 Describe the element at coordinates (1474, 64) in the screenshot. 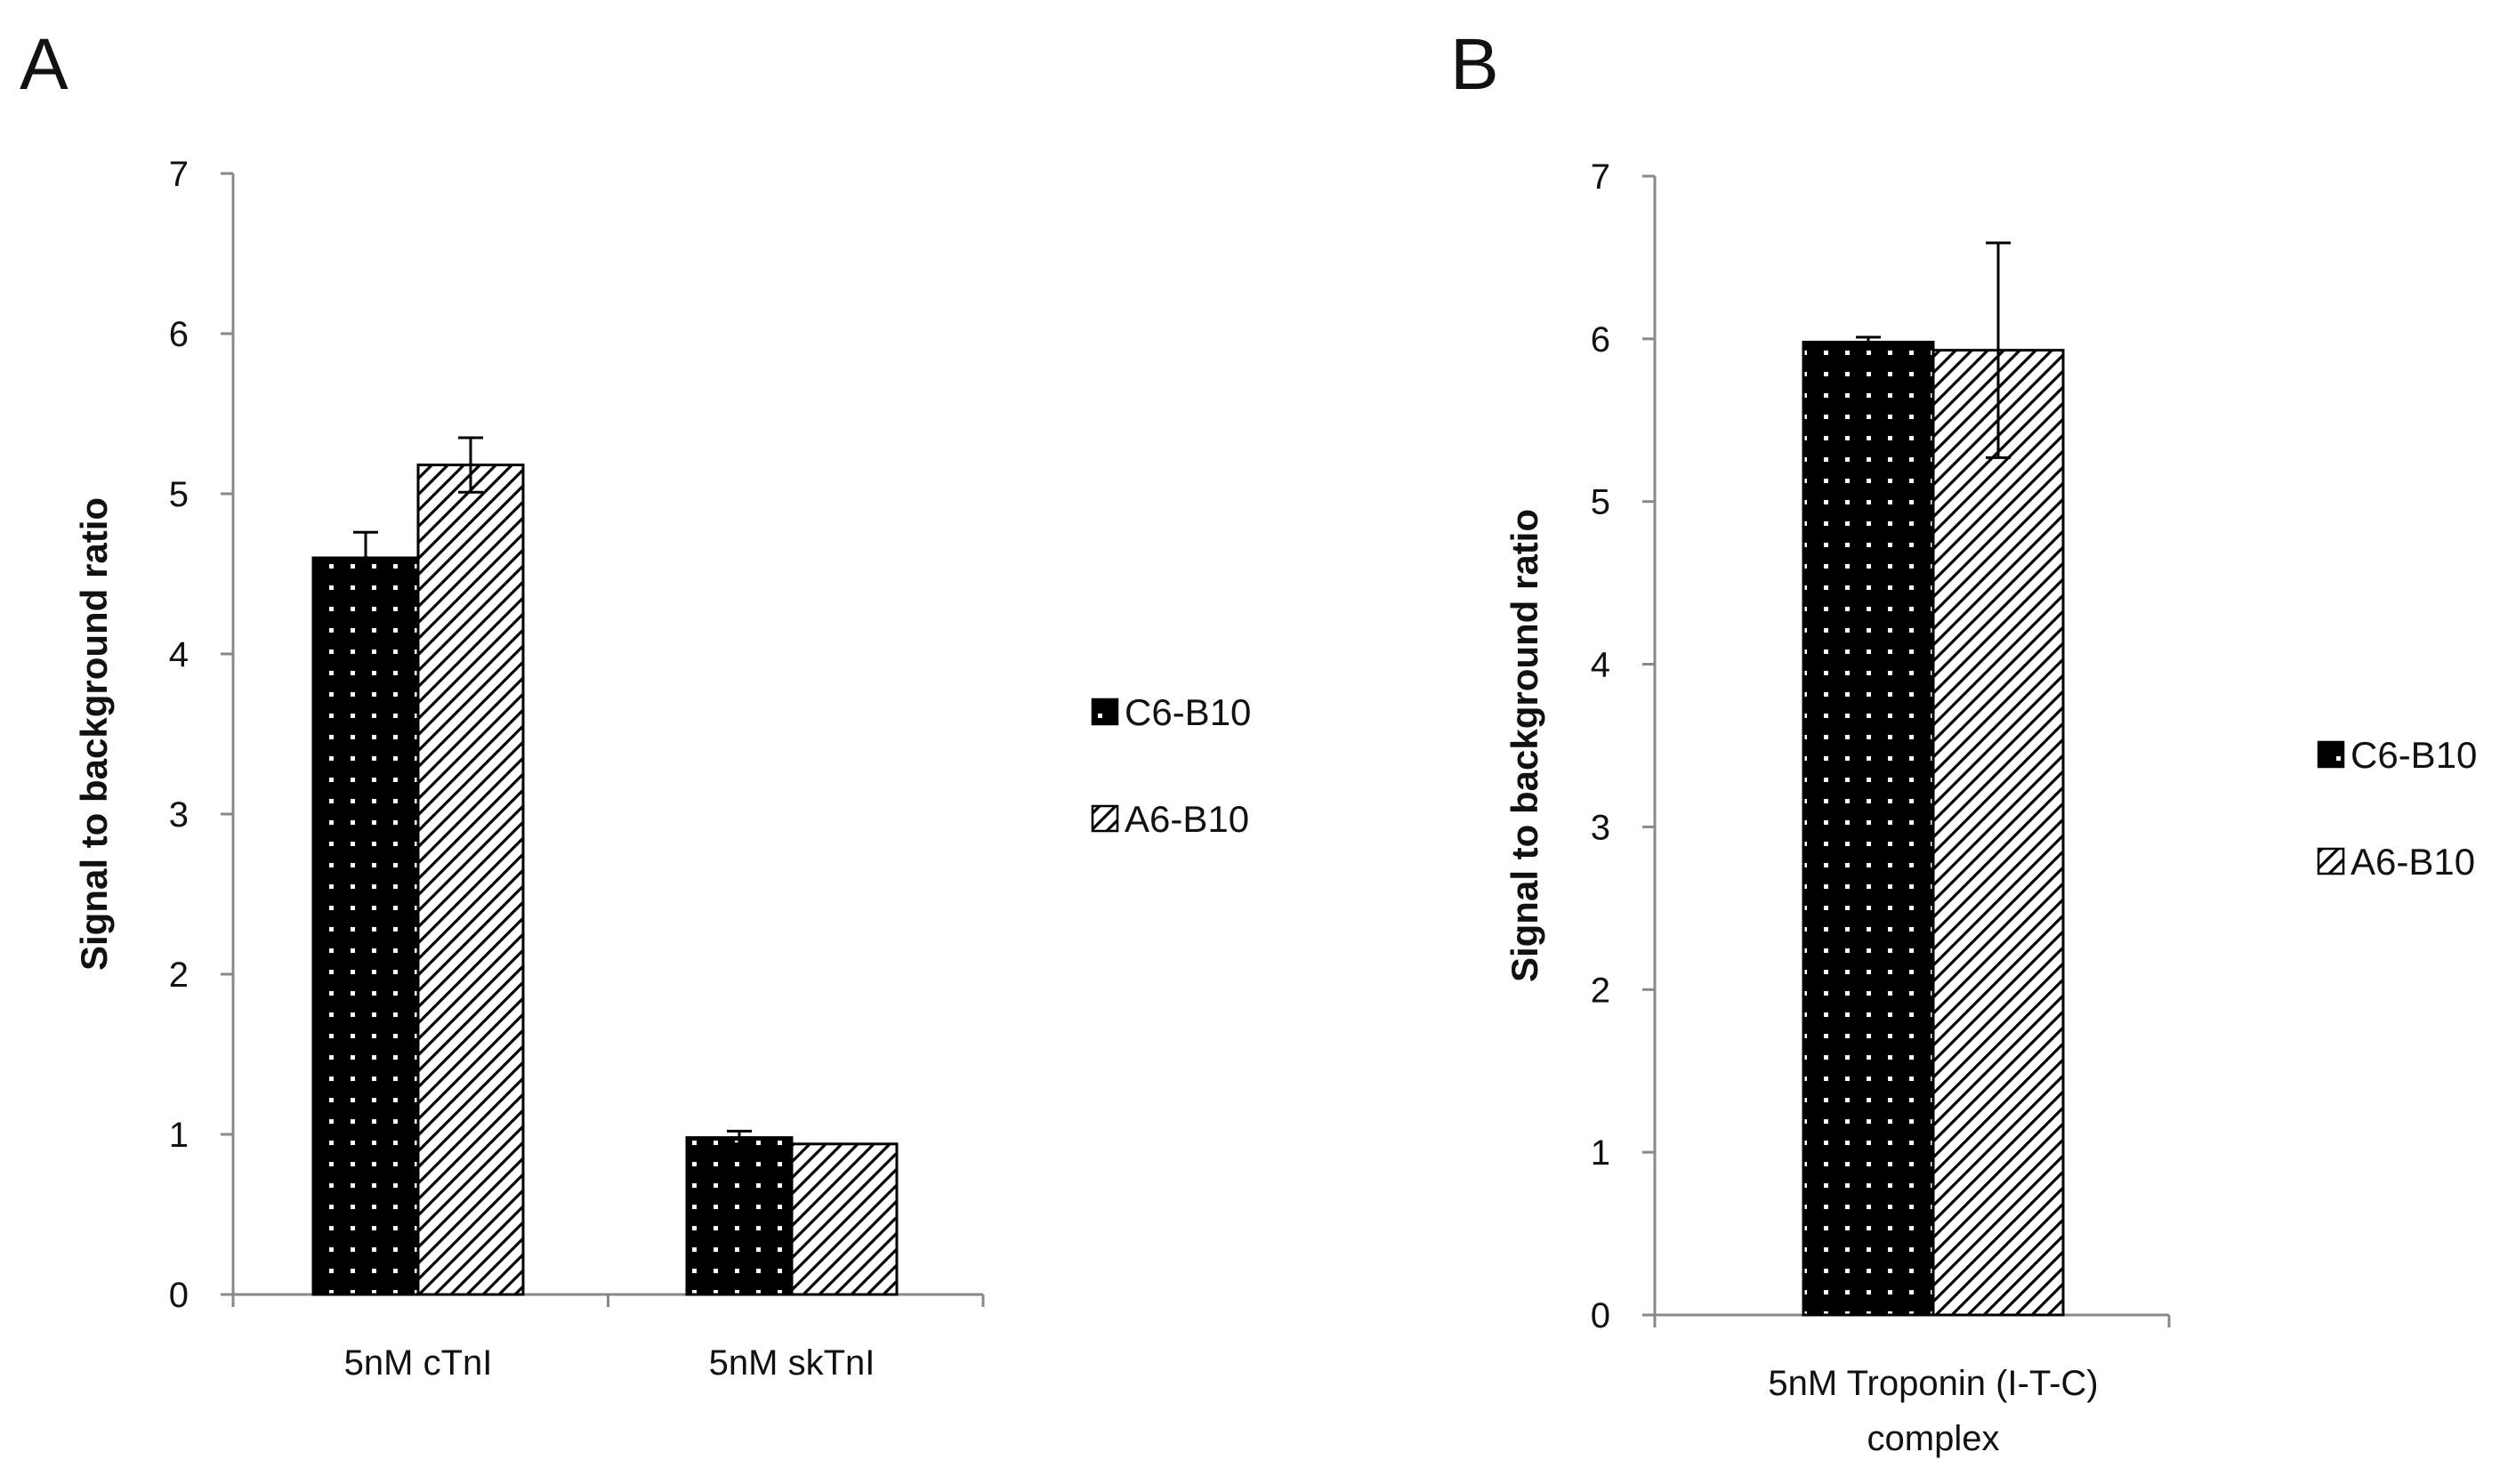

I see `panel-label: B` at that location.